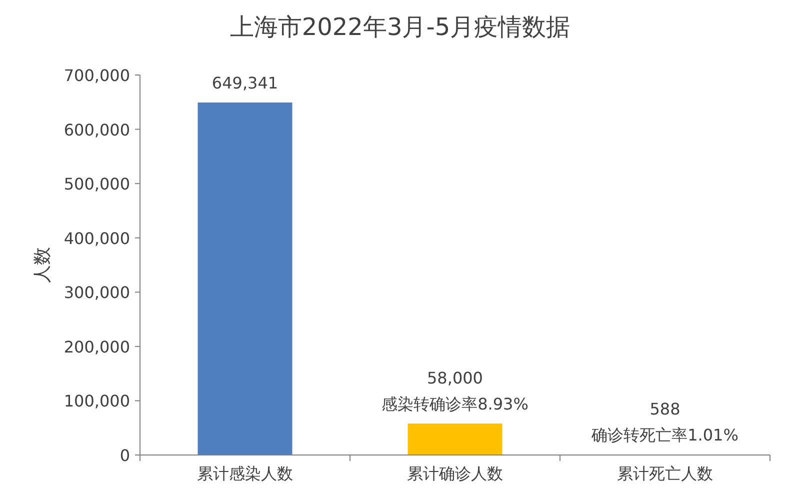 The width and height of the screenshot is (800, 500). I want to click on data-label: 649,341, so click(245, 83).